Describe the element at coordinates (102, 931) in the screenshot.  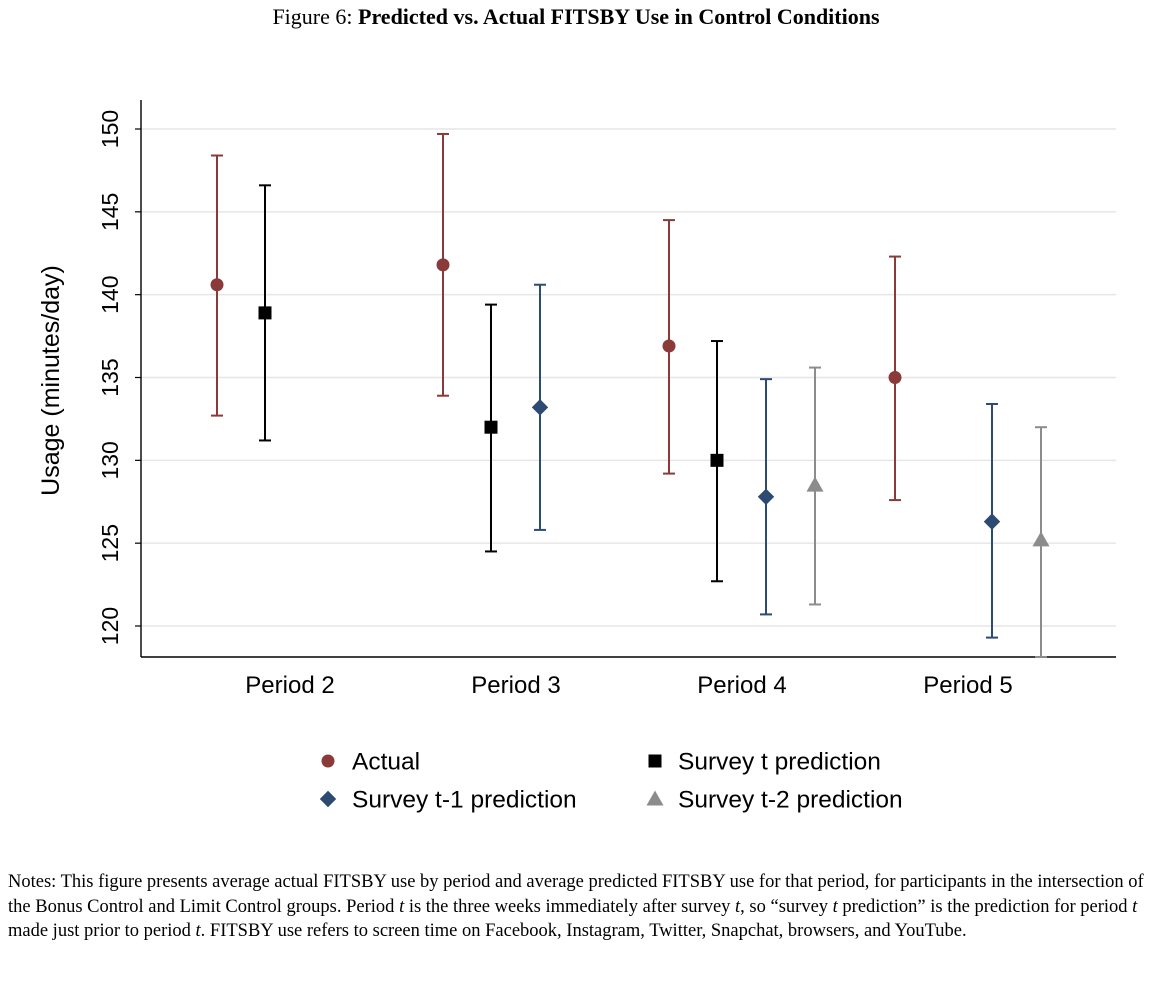
I see `notes-text-5: made just prior to period` at that location.